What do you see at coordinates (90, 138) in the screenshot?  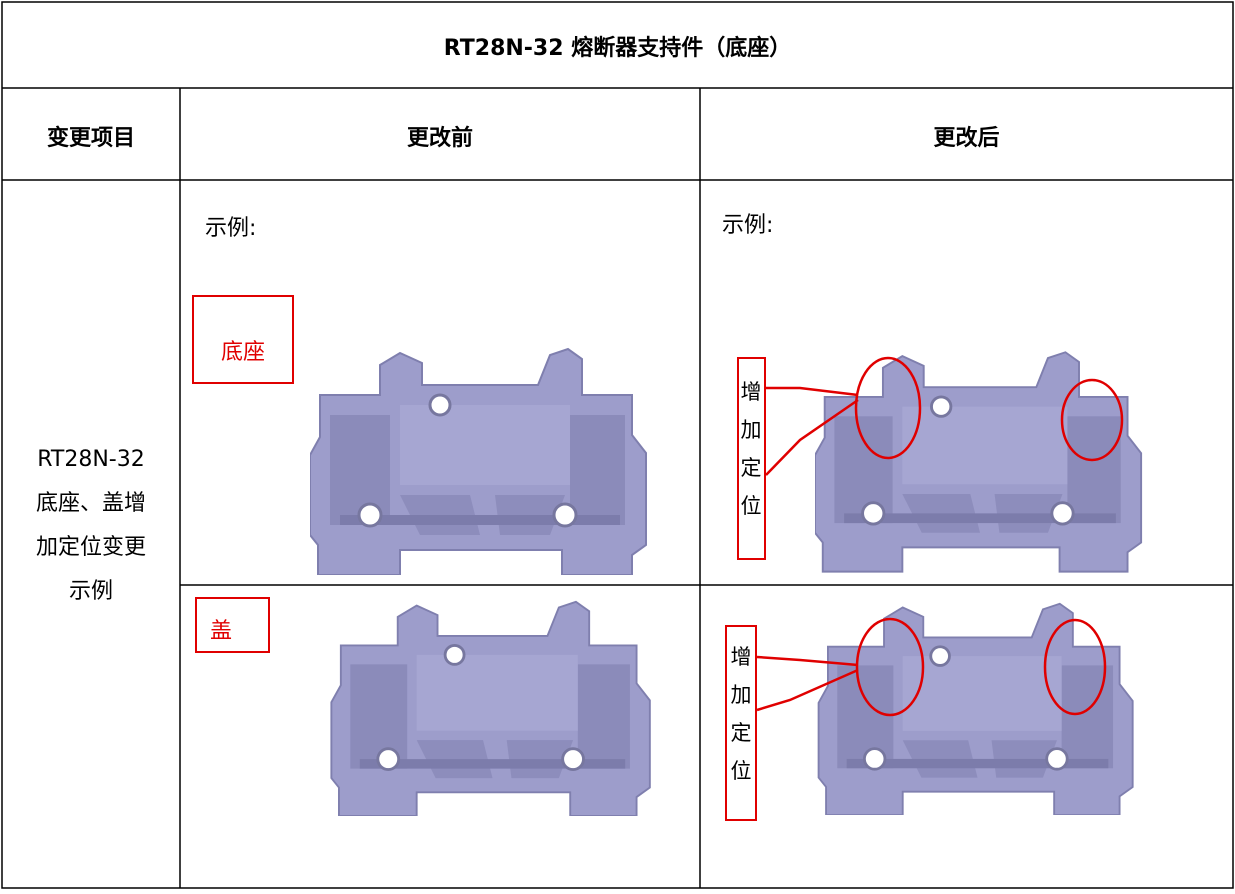 I see `header: 变更项目` at bounding box center [90, 138].